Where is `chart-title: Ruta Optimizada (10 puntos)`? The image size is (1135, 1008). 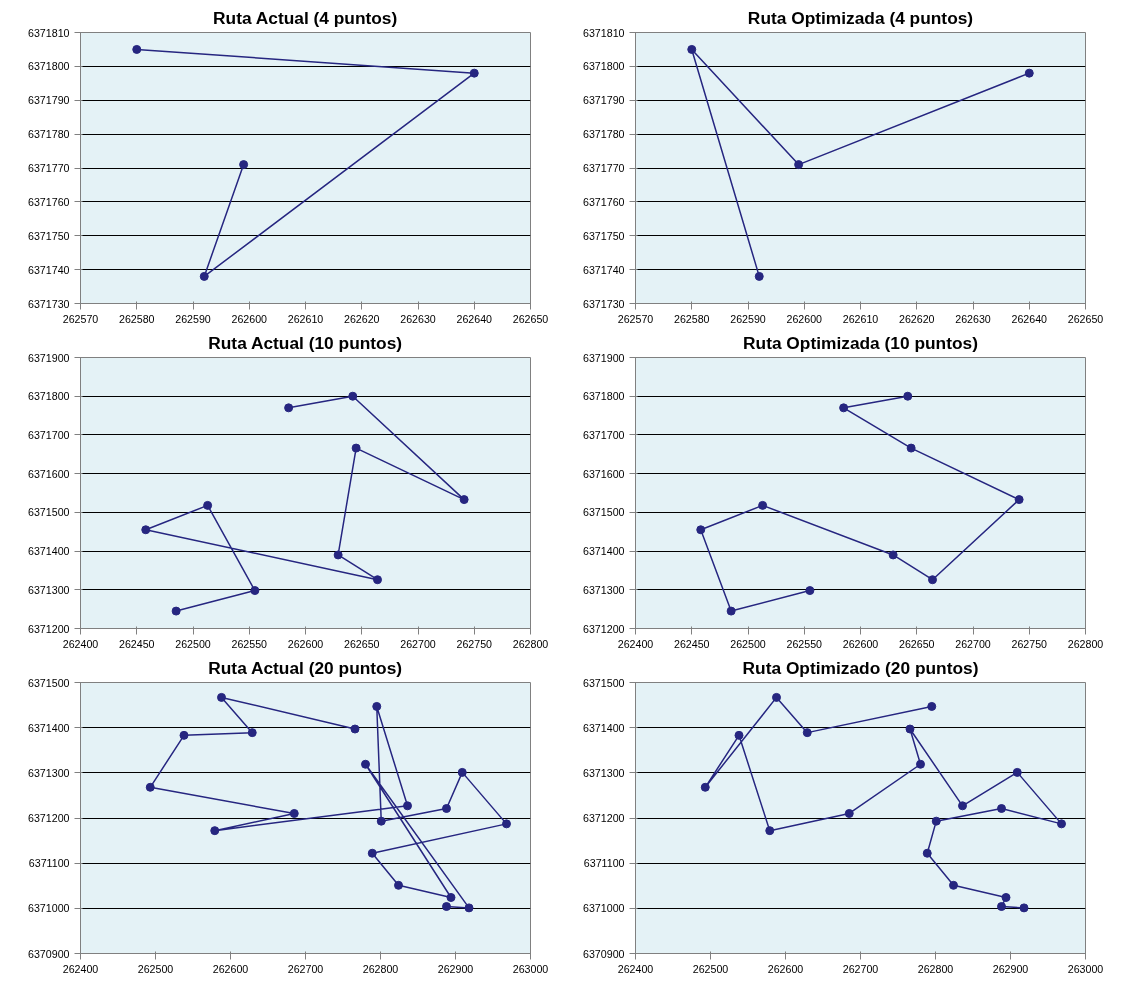 chart-title: Ruta Optimizada (10 puntos) is located at coordinates (860, 342).